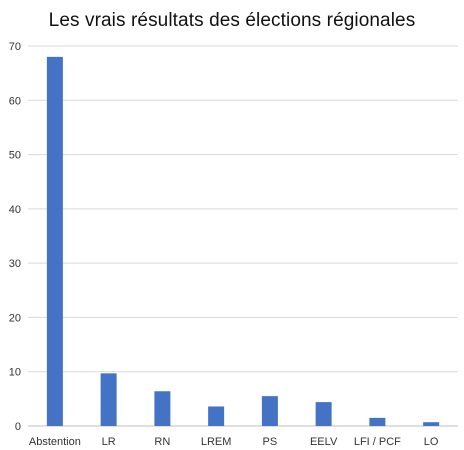  Describe the element at coordinates (15, 210) in the screenshot. I see `y-tick-label: 40` at that location.